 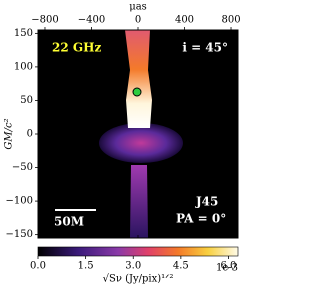 What do you see at coordinates (138, 20) in the screenshot?
I see `x-tick-label: 0` at bounding box center [138, 20].